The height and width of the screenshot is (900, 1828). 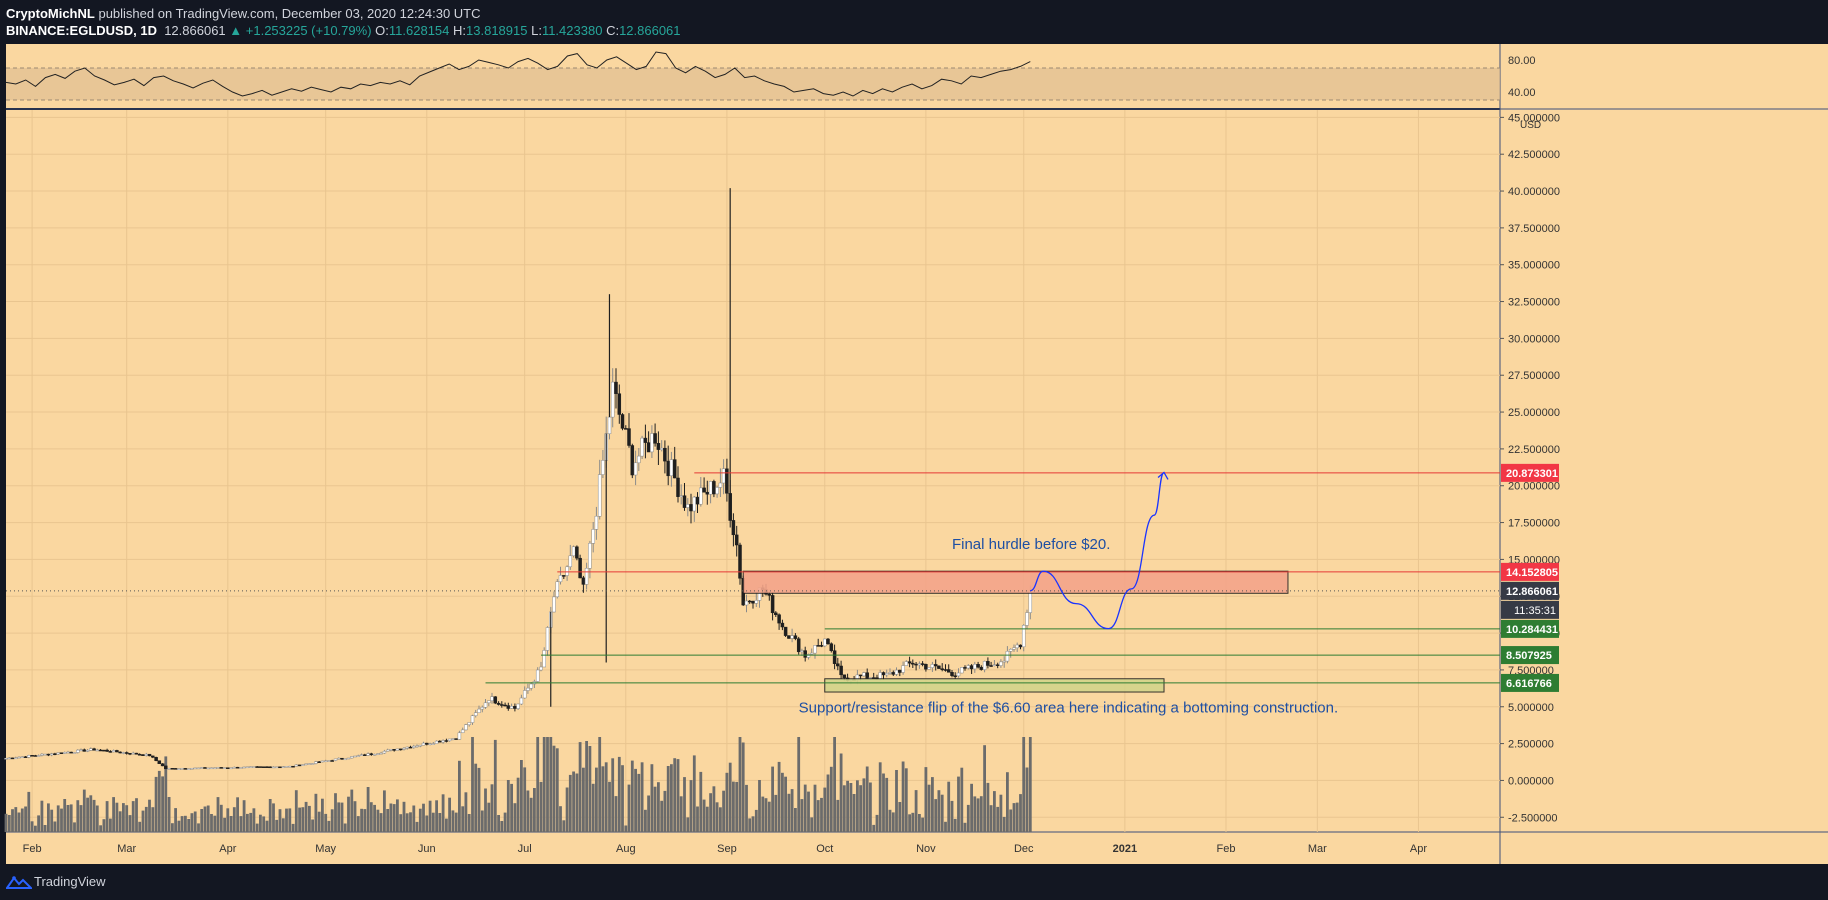 What do you see at coordinates (19, 883) in the screenshot?
I see `tradingview-logo-icon` at bounding box center [19, 883].